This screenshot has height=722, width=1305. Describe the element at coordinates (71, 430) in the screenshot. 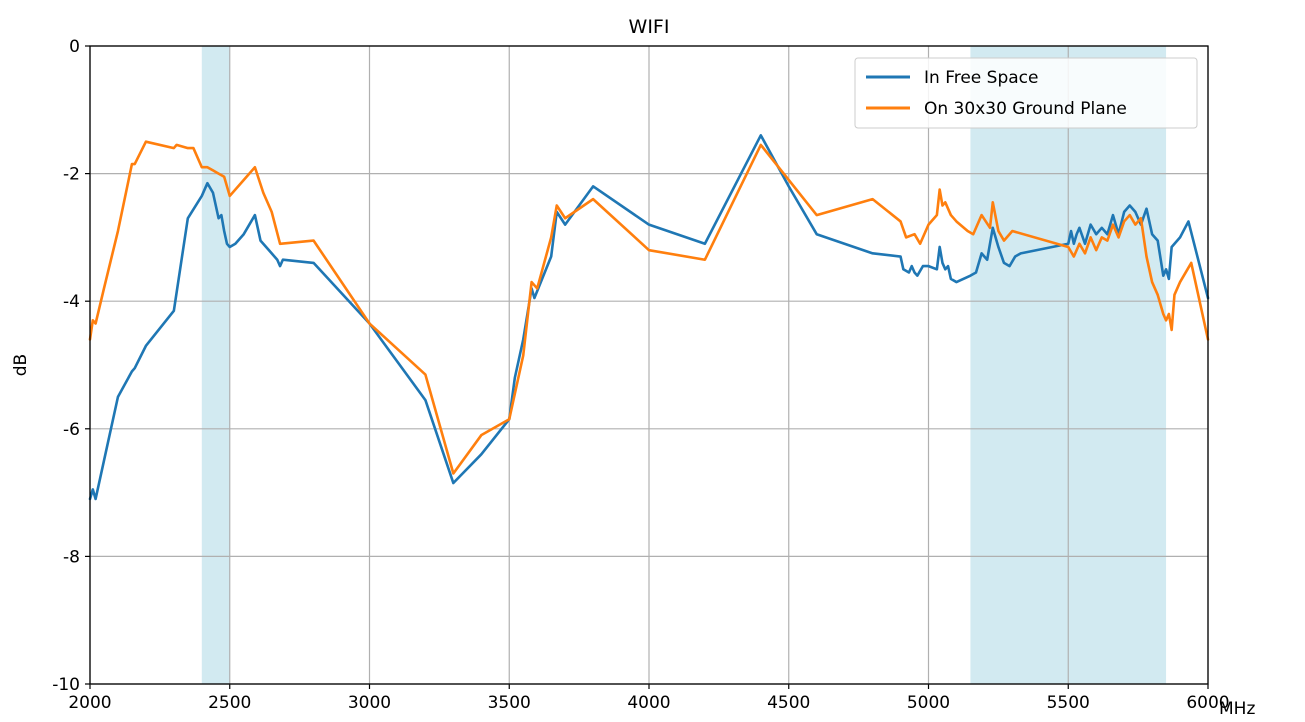

I see `y-tick-label--6: -6` at that location.